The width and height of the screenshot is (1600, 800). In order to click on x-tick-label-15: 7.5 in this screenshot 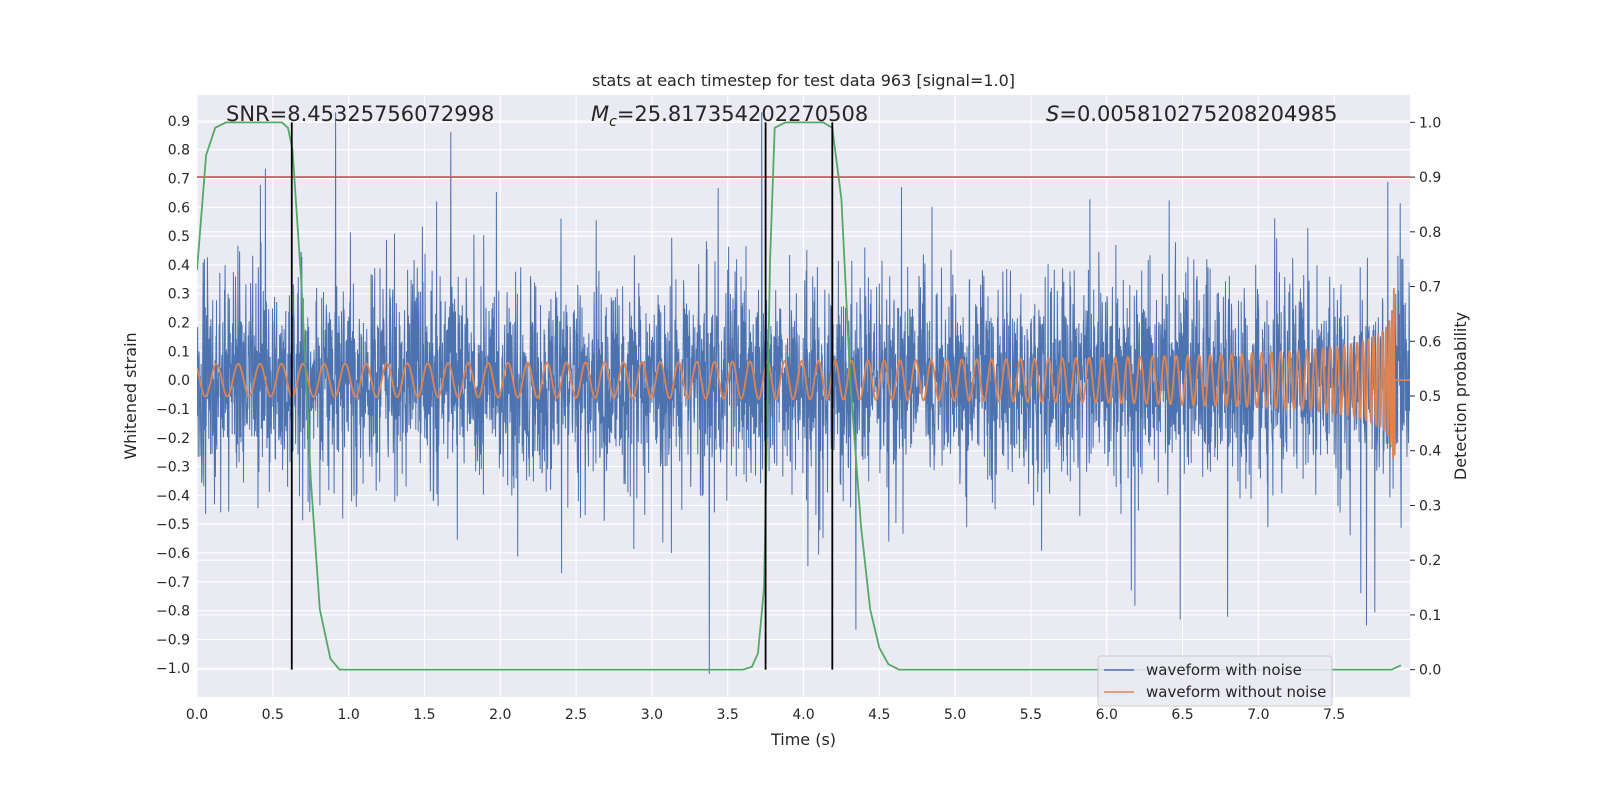, I will do `click(1334, 715)`.